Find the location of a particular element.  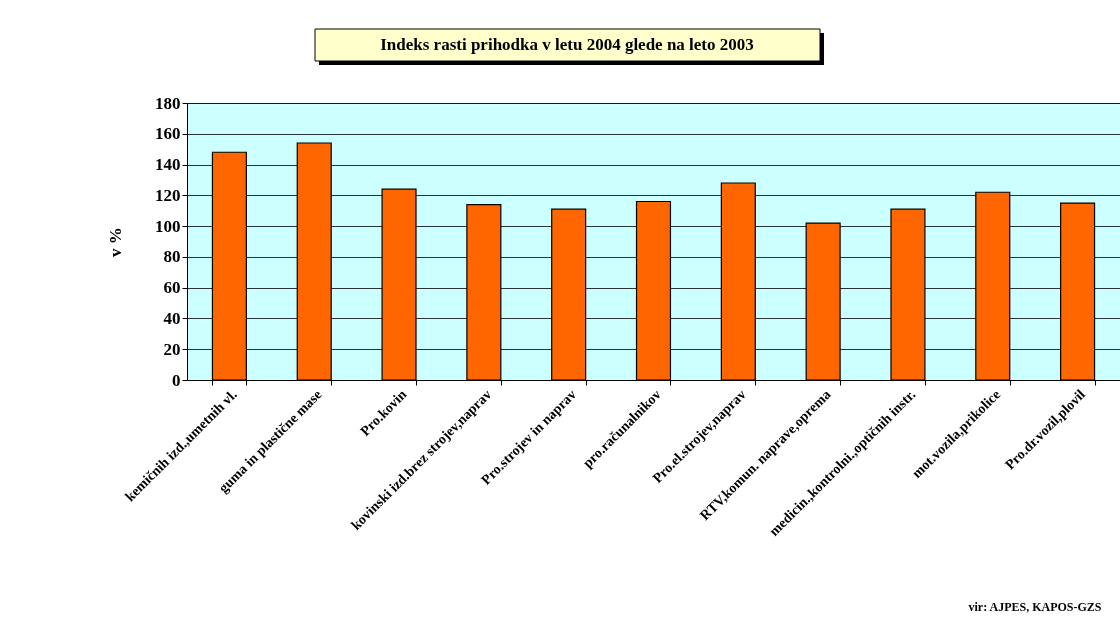

y-tick-label: 180 is located at coordinates (168, 103).